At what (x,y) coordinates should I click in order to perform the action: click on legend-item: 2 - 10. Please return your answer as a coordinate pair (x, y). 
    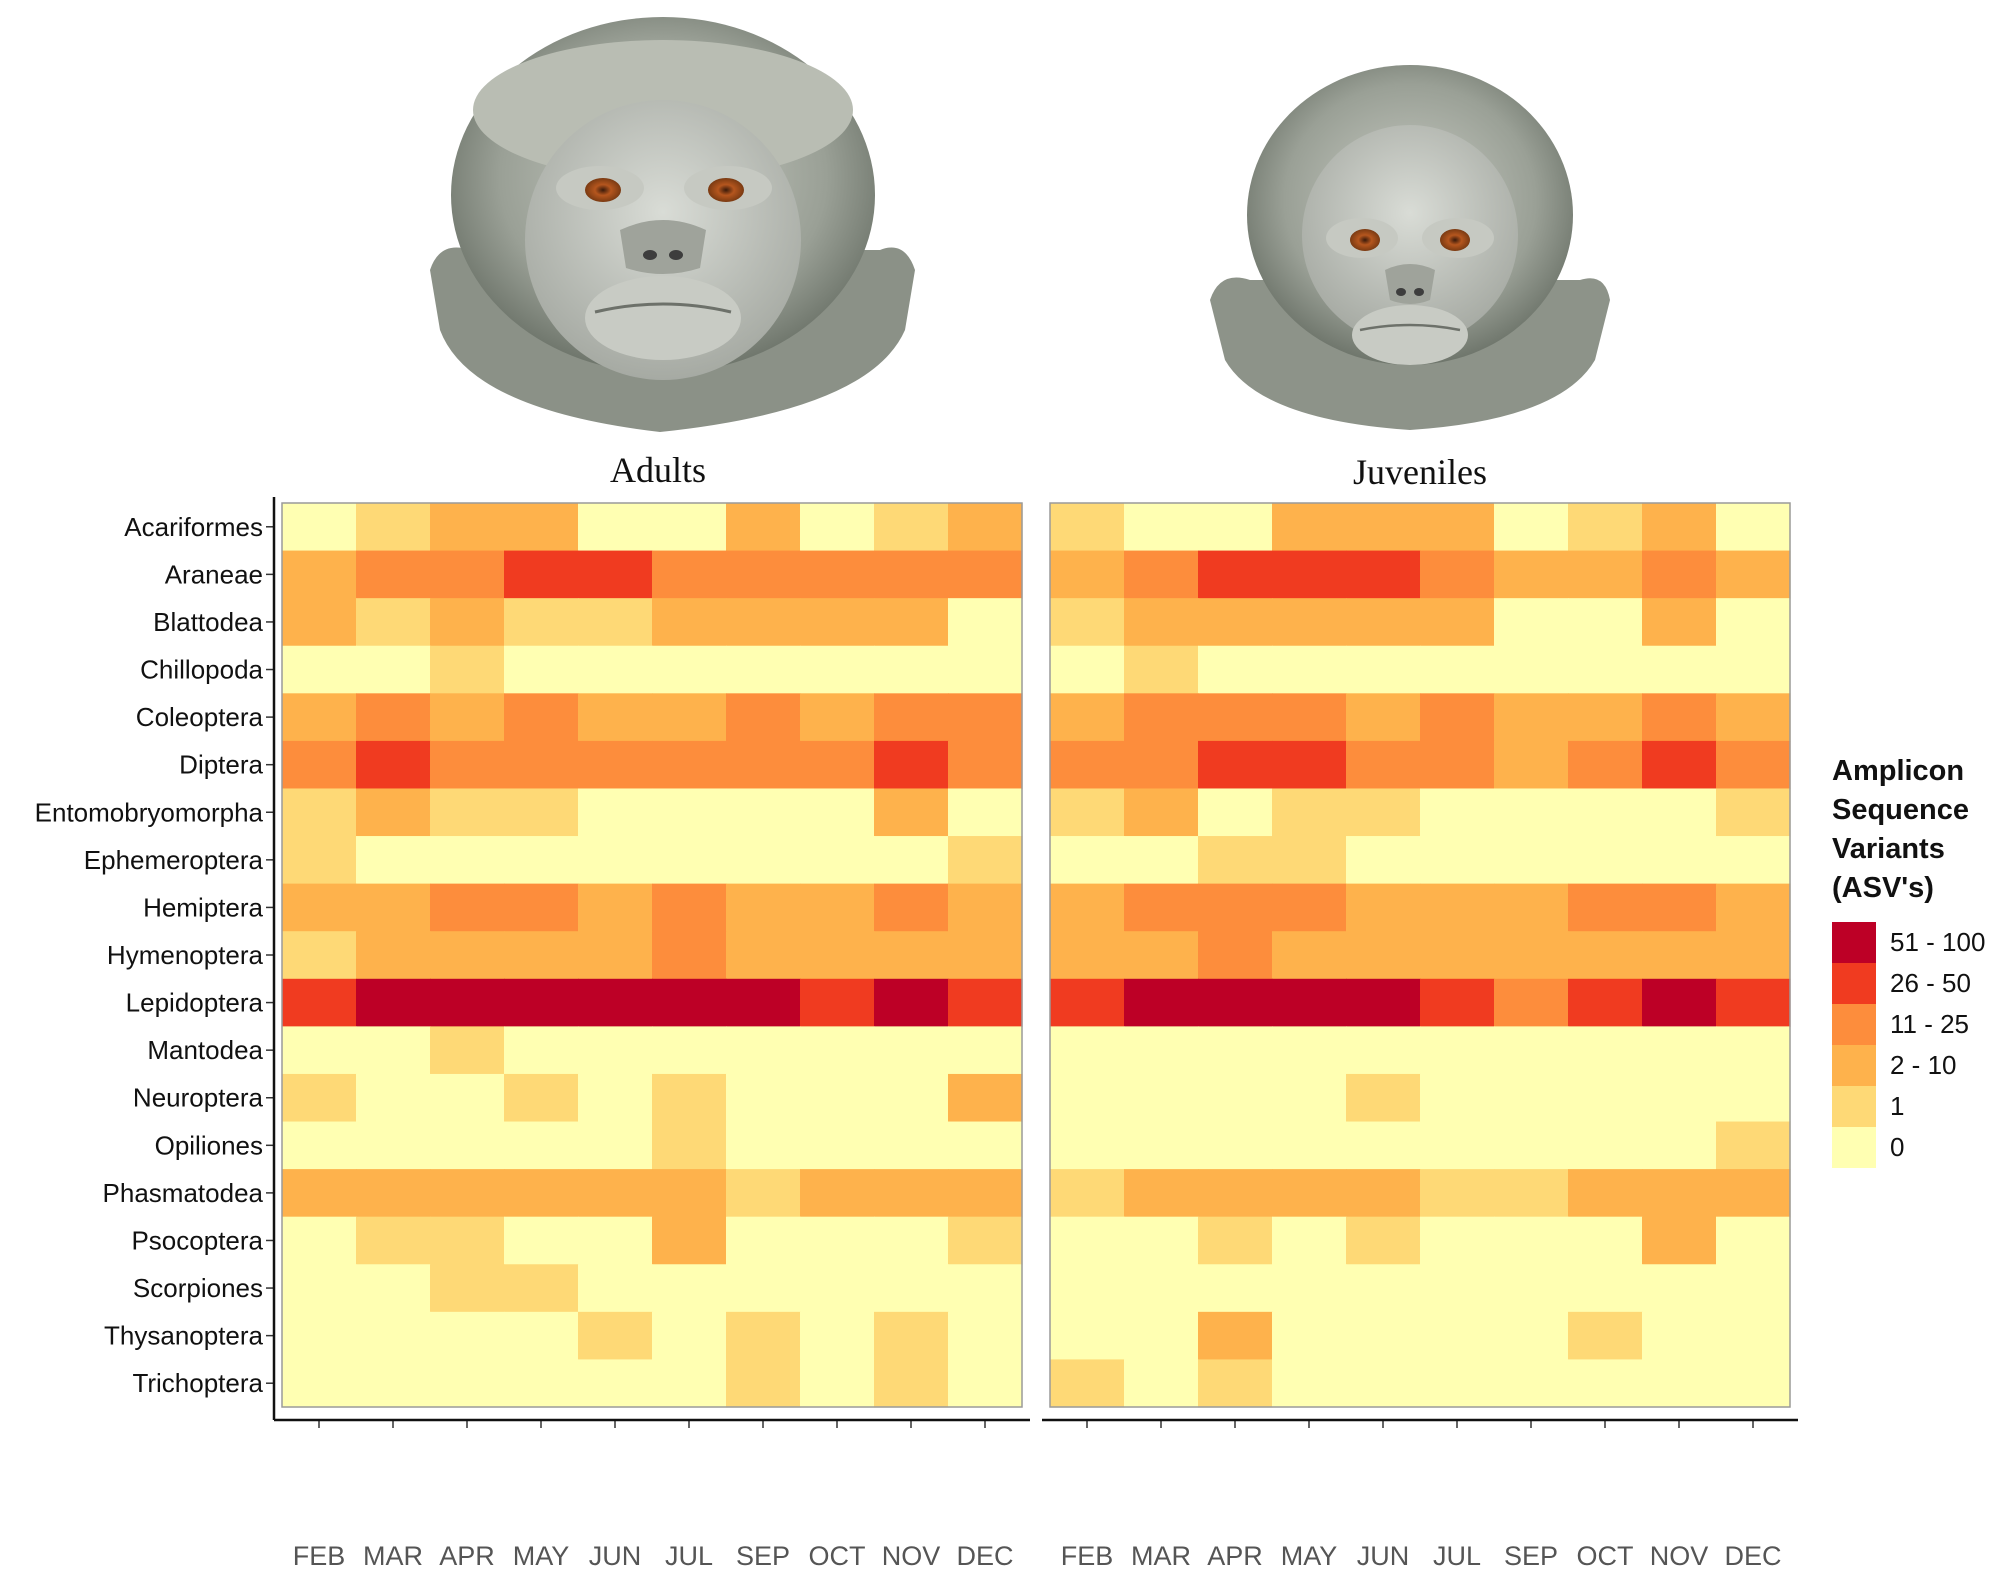
    Looking at the image, I should click on (1917, 1065).